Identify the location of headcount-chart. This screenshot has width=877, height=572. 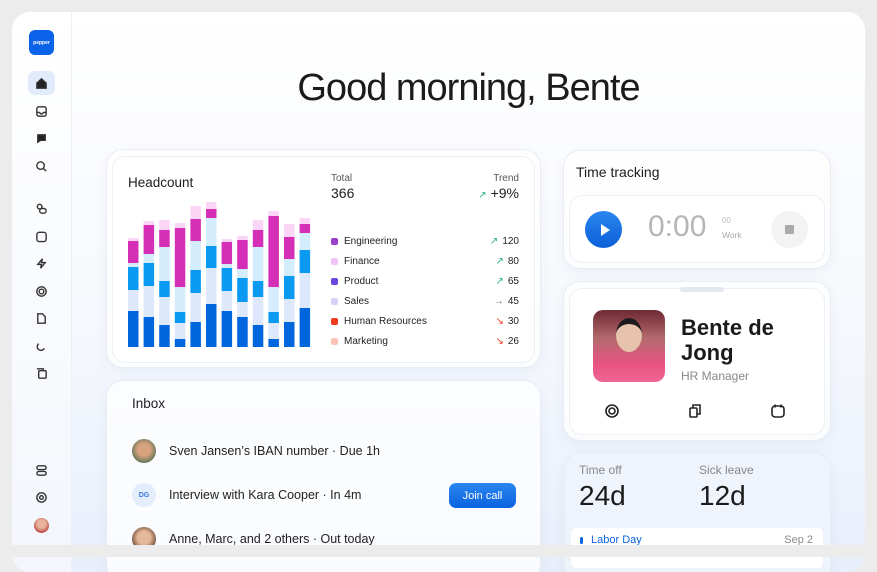
(219, 274).